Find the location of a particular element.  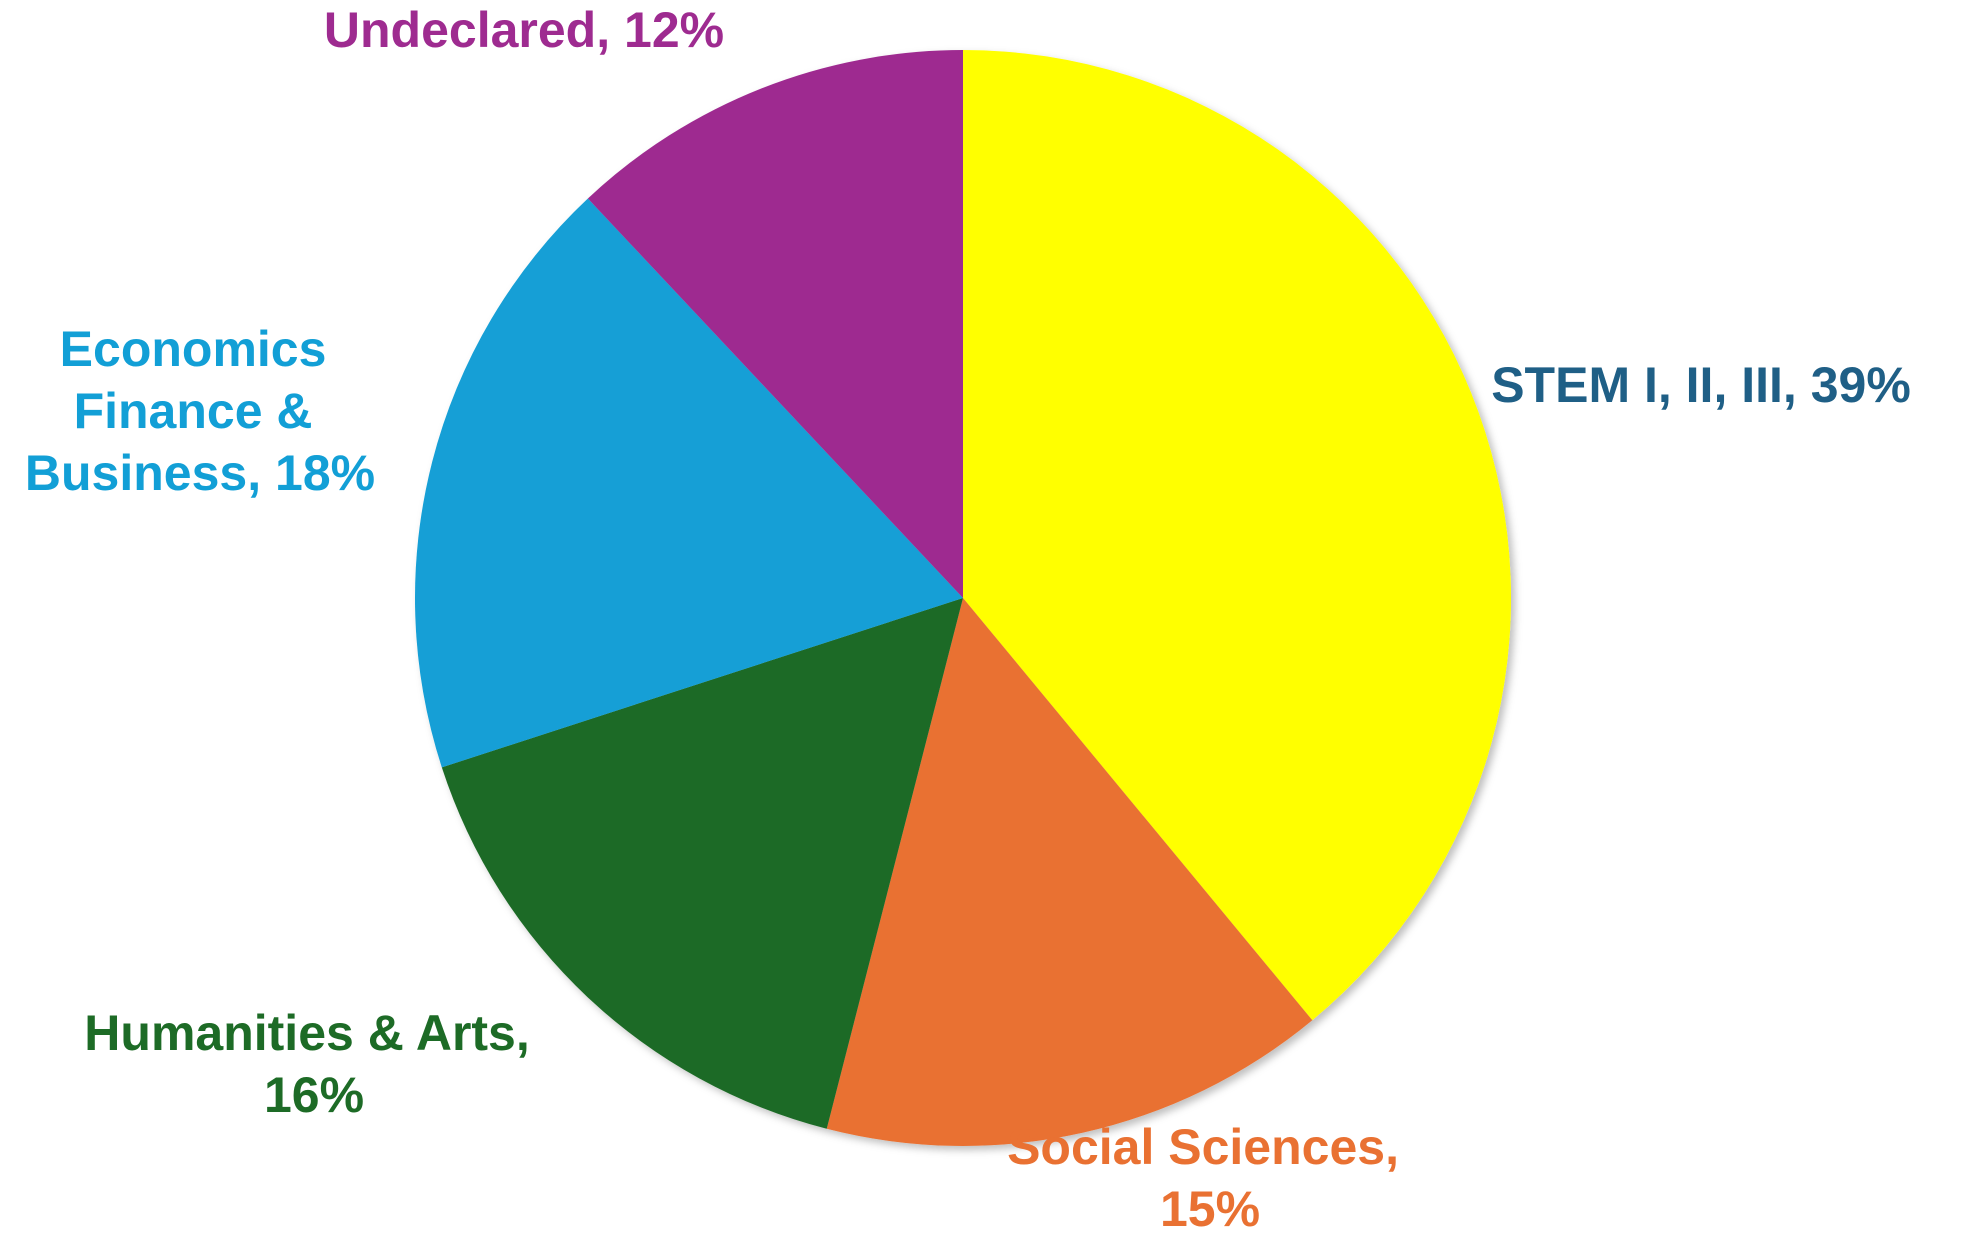

pie-slice-economics is located at coordinates (688, 483).